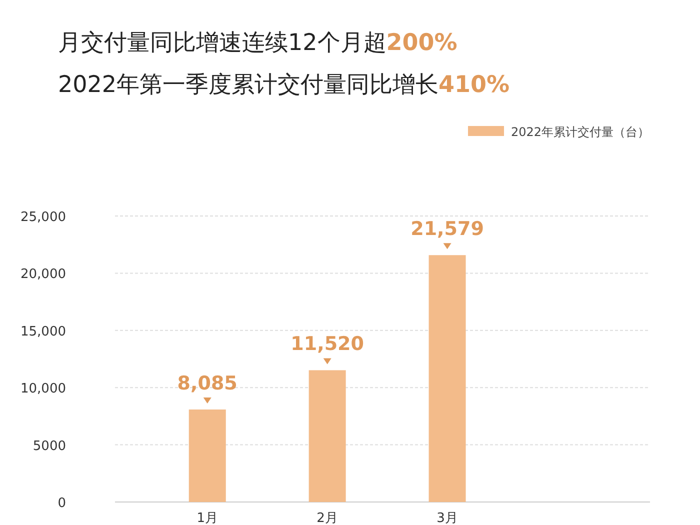 This screenshot has height=525, width=700. Describe the element at coordinates (207, 518) in the screenshot. I see `x-tick-label: 1月` at that location.